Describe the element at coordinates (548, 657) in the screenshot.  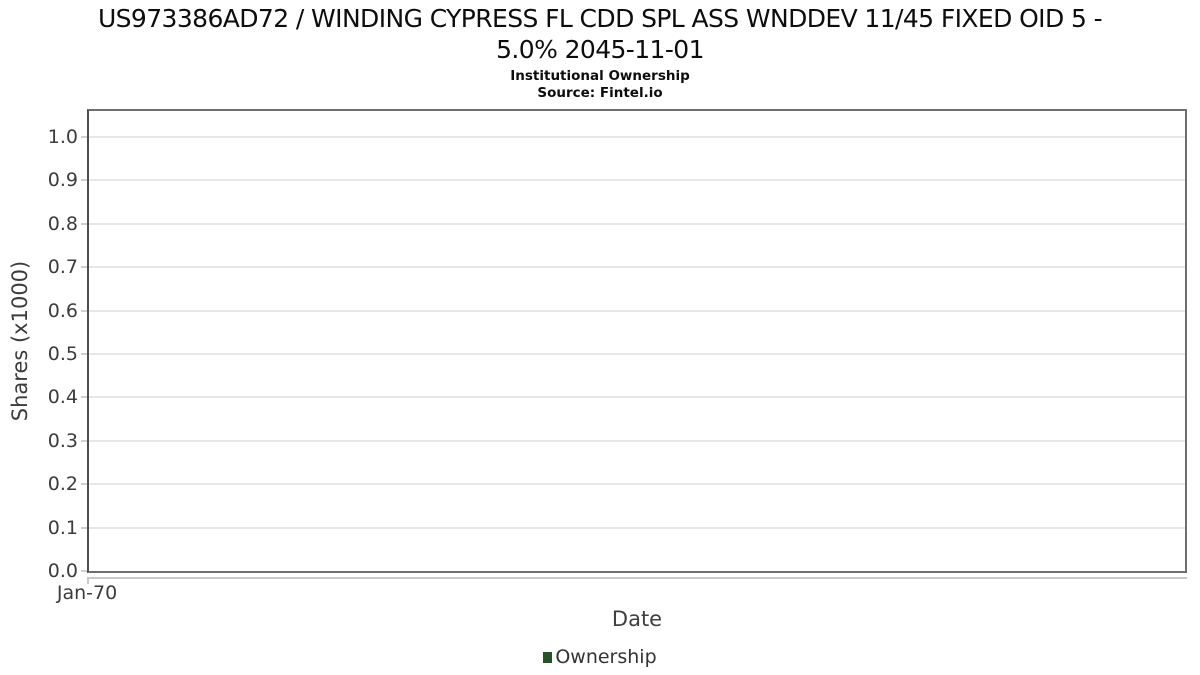
I see `legend-marker-icon` at that location.